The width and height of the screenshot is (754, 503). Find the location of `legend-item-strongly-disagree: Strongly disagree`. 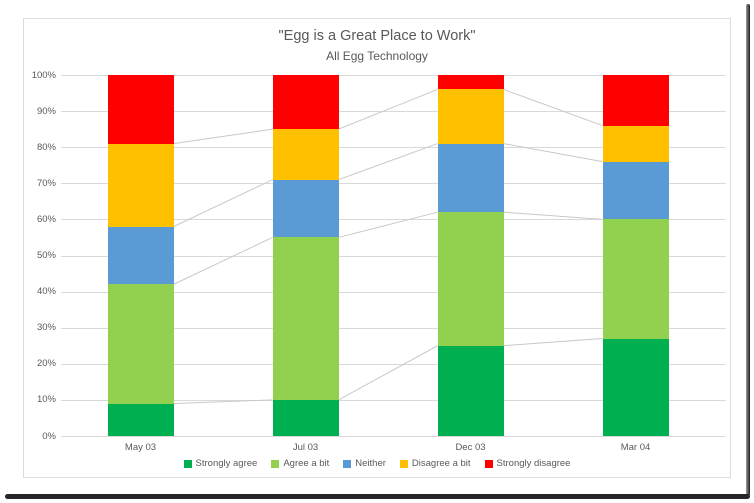

legend-item-strongly-disagree: Strongly disagree is located at coordinates (527, 463).